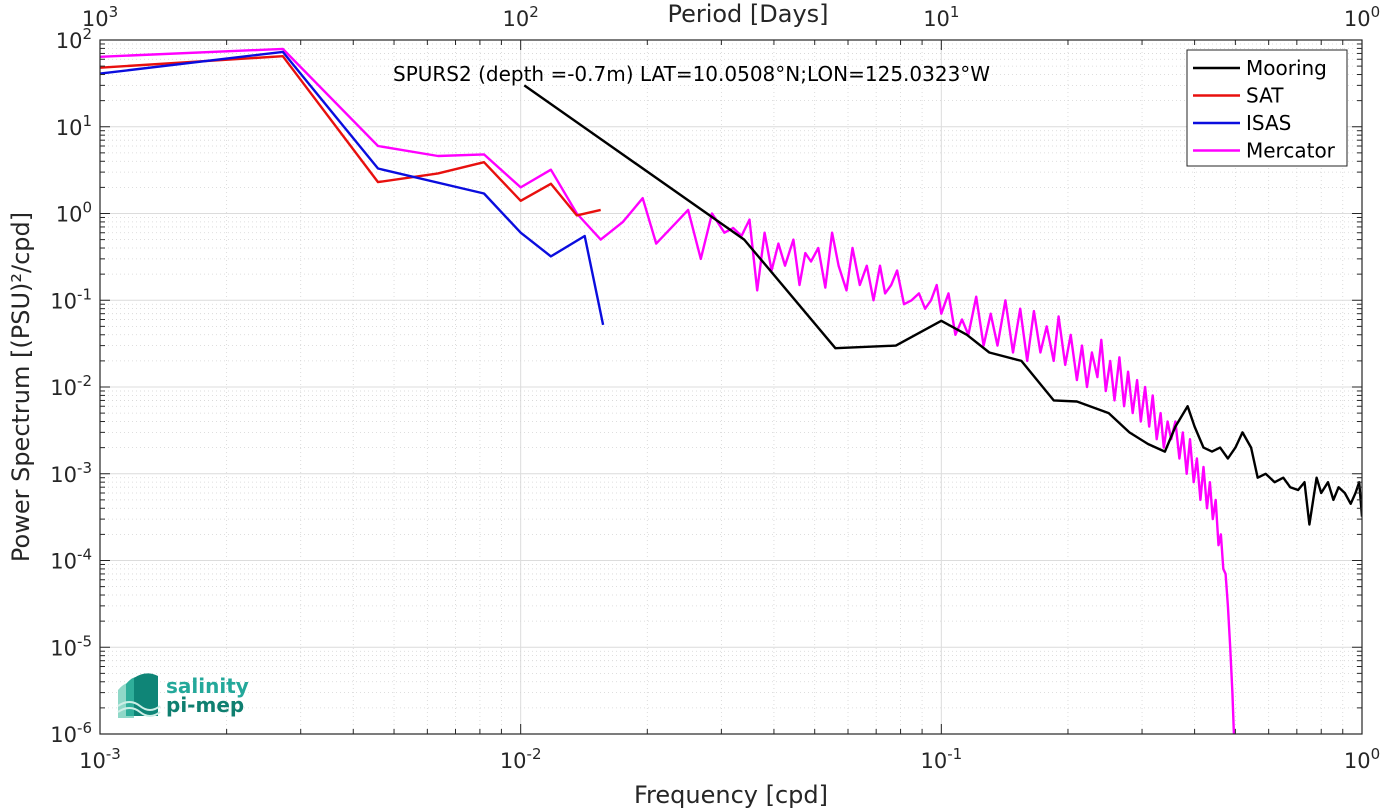  What do you see at coordinates (747, 14) in the screenshot?
I see `top-x-axis-label: Period [Days]` at bounding box center [747, 14].